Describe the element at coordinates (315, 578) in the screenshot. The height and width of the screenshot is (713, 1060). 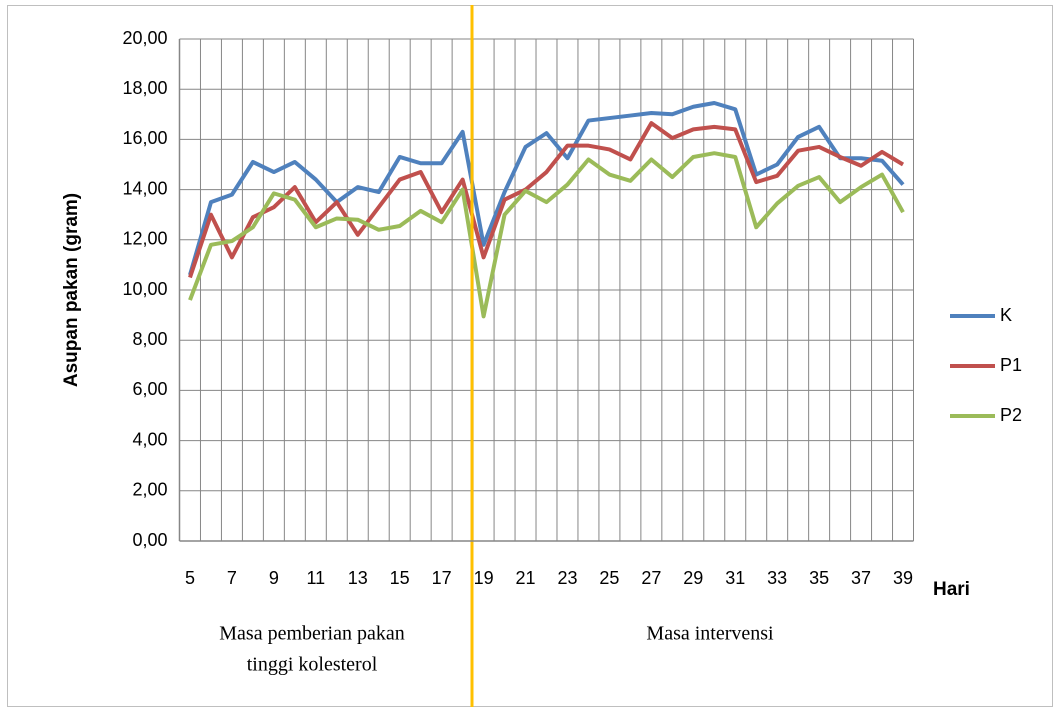
I see `x-tick-label: 11` at that location.